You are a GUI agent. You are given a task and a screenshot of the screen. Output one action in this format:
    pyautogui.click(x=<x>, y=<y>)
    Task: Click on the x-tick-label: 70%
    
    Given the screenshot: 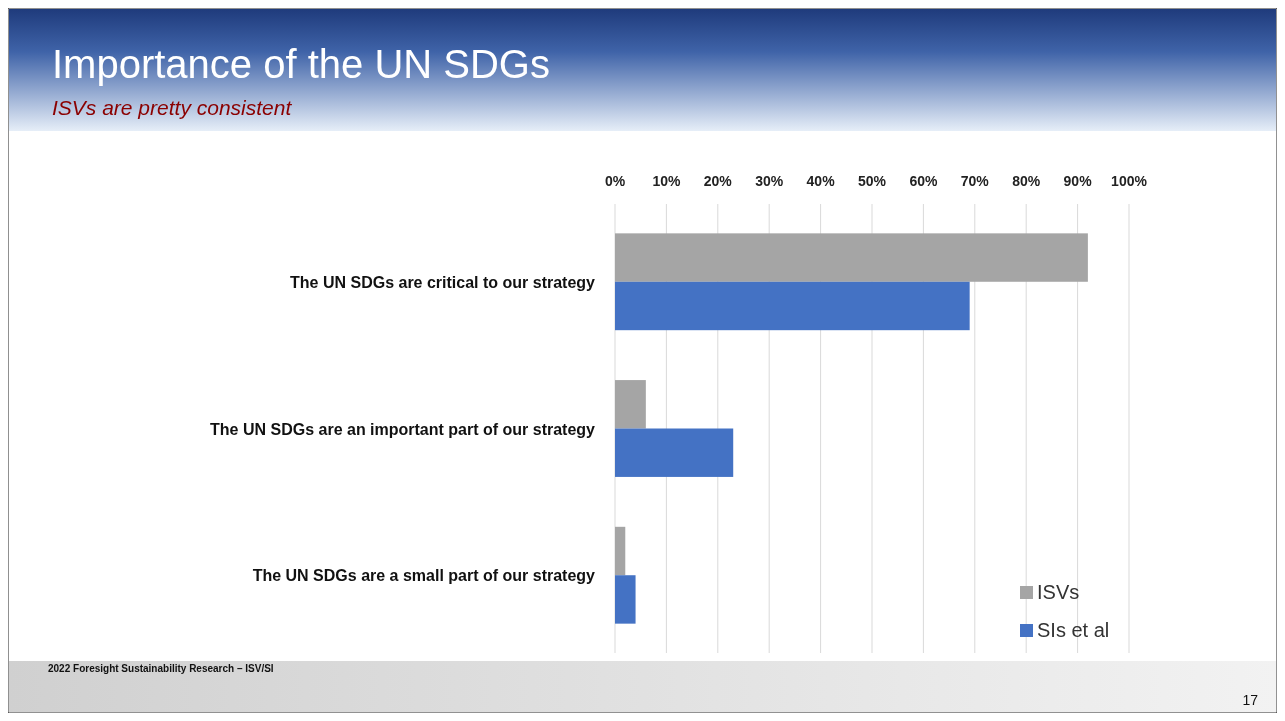 What is the action you would take?
    pyautogui.click(x=975, y=181)
    